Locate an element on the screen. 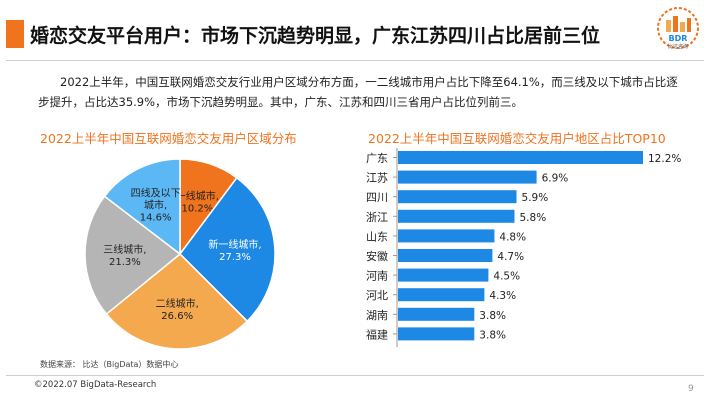 The width and height of the screenshot is (710, 401). bar-category-label: 四川 is located at coordinates (377, 197).